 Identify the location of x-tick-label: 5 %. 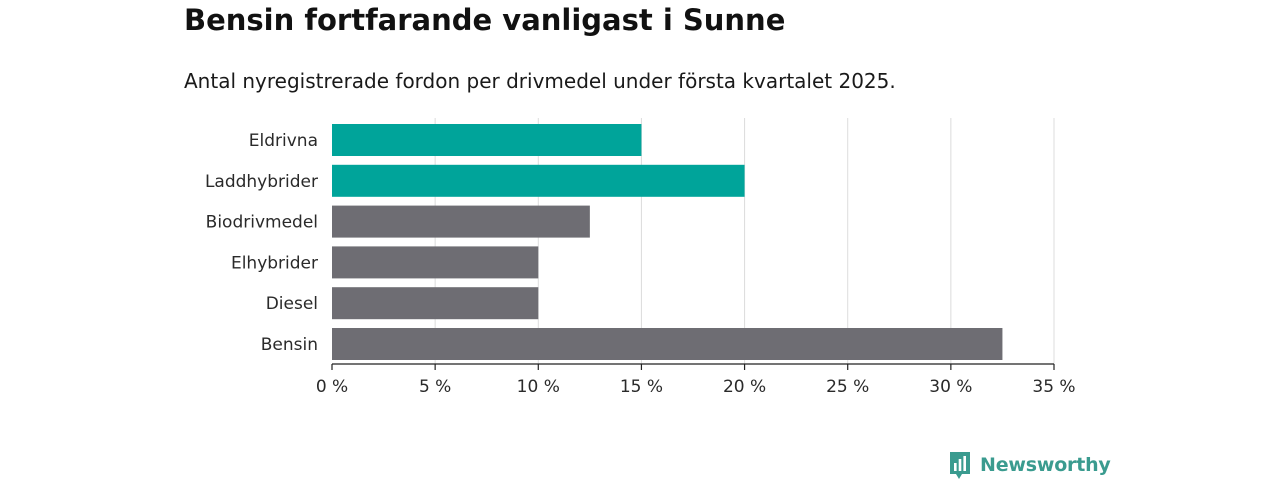
(435, 387).